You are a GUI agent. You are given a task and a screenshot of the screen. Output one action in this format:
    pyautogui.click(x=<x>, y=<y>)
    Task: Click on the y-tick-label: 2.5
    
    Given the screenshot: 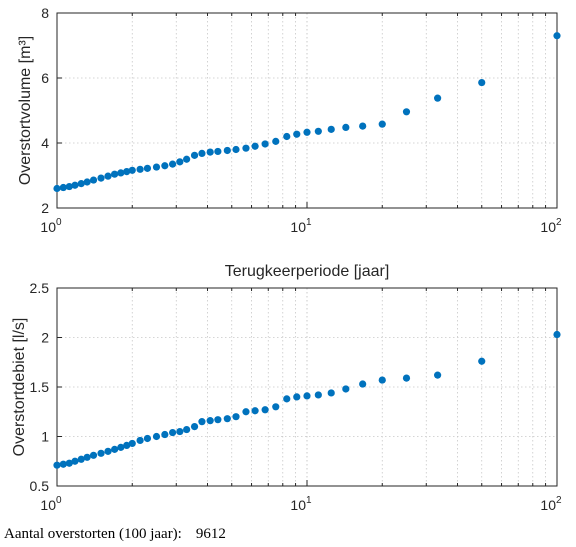 What is the action you would take?
    pyautogui.click(x=40, y=288)
    